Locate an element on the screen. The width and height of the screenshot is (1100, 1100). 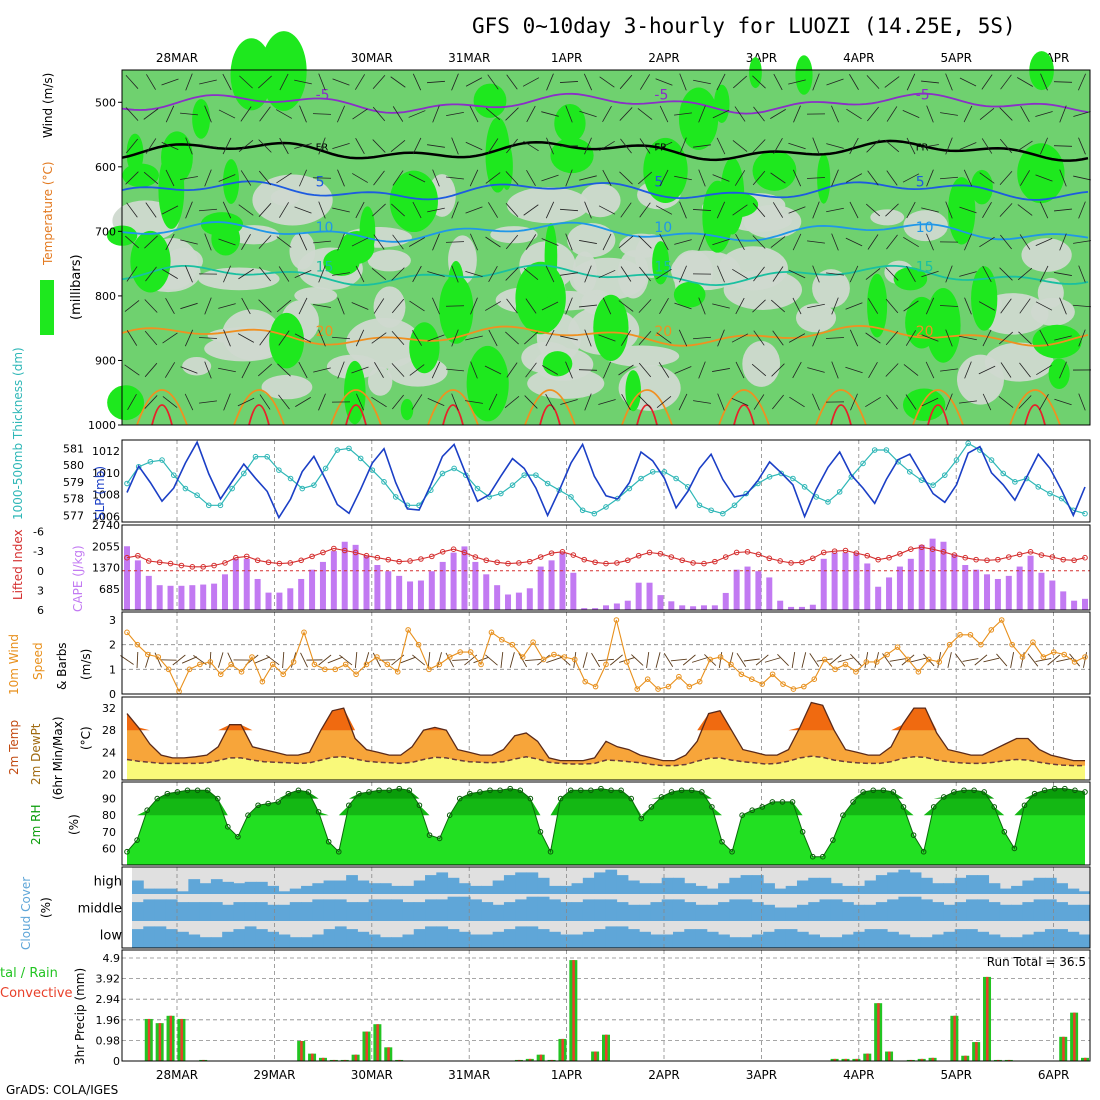
slp-tick: 1012 is located at coordinates (106, 451).